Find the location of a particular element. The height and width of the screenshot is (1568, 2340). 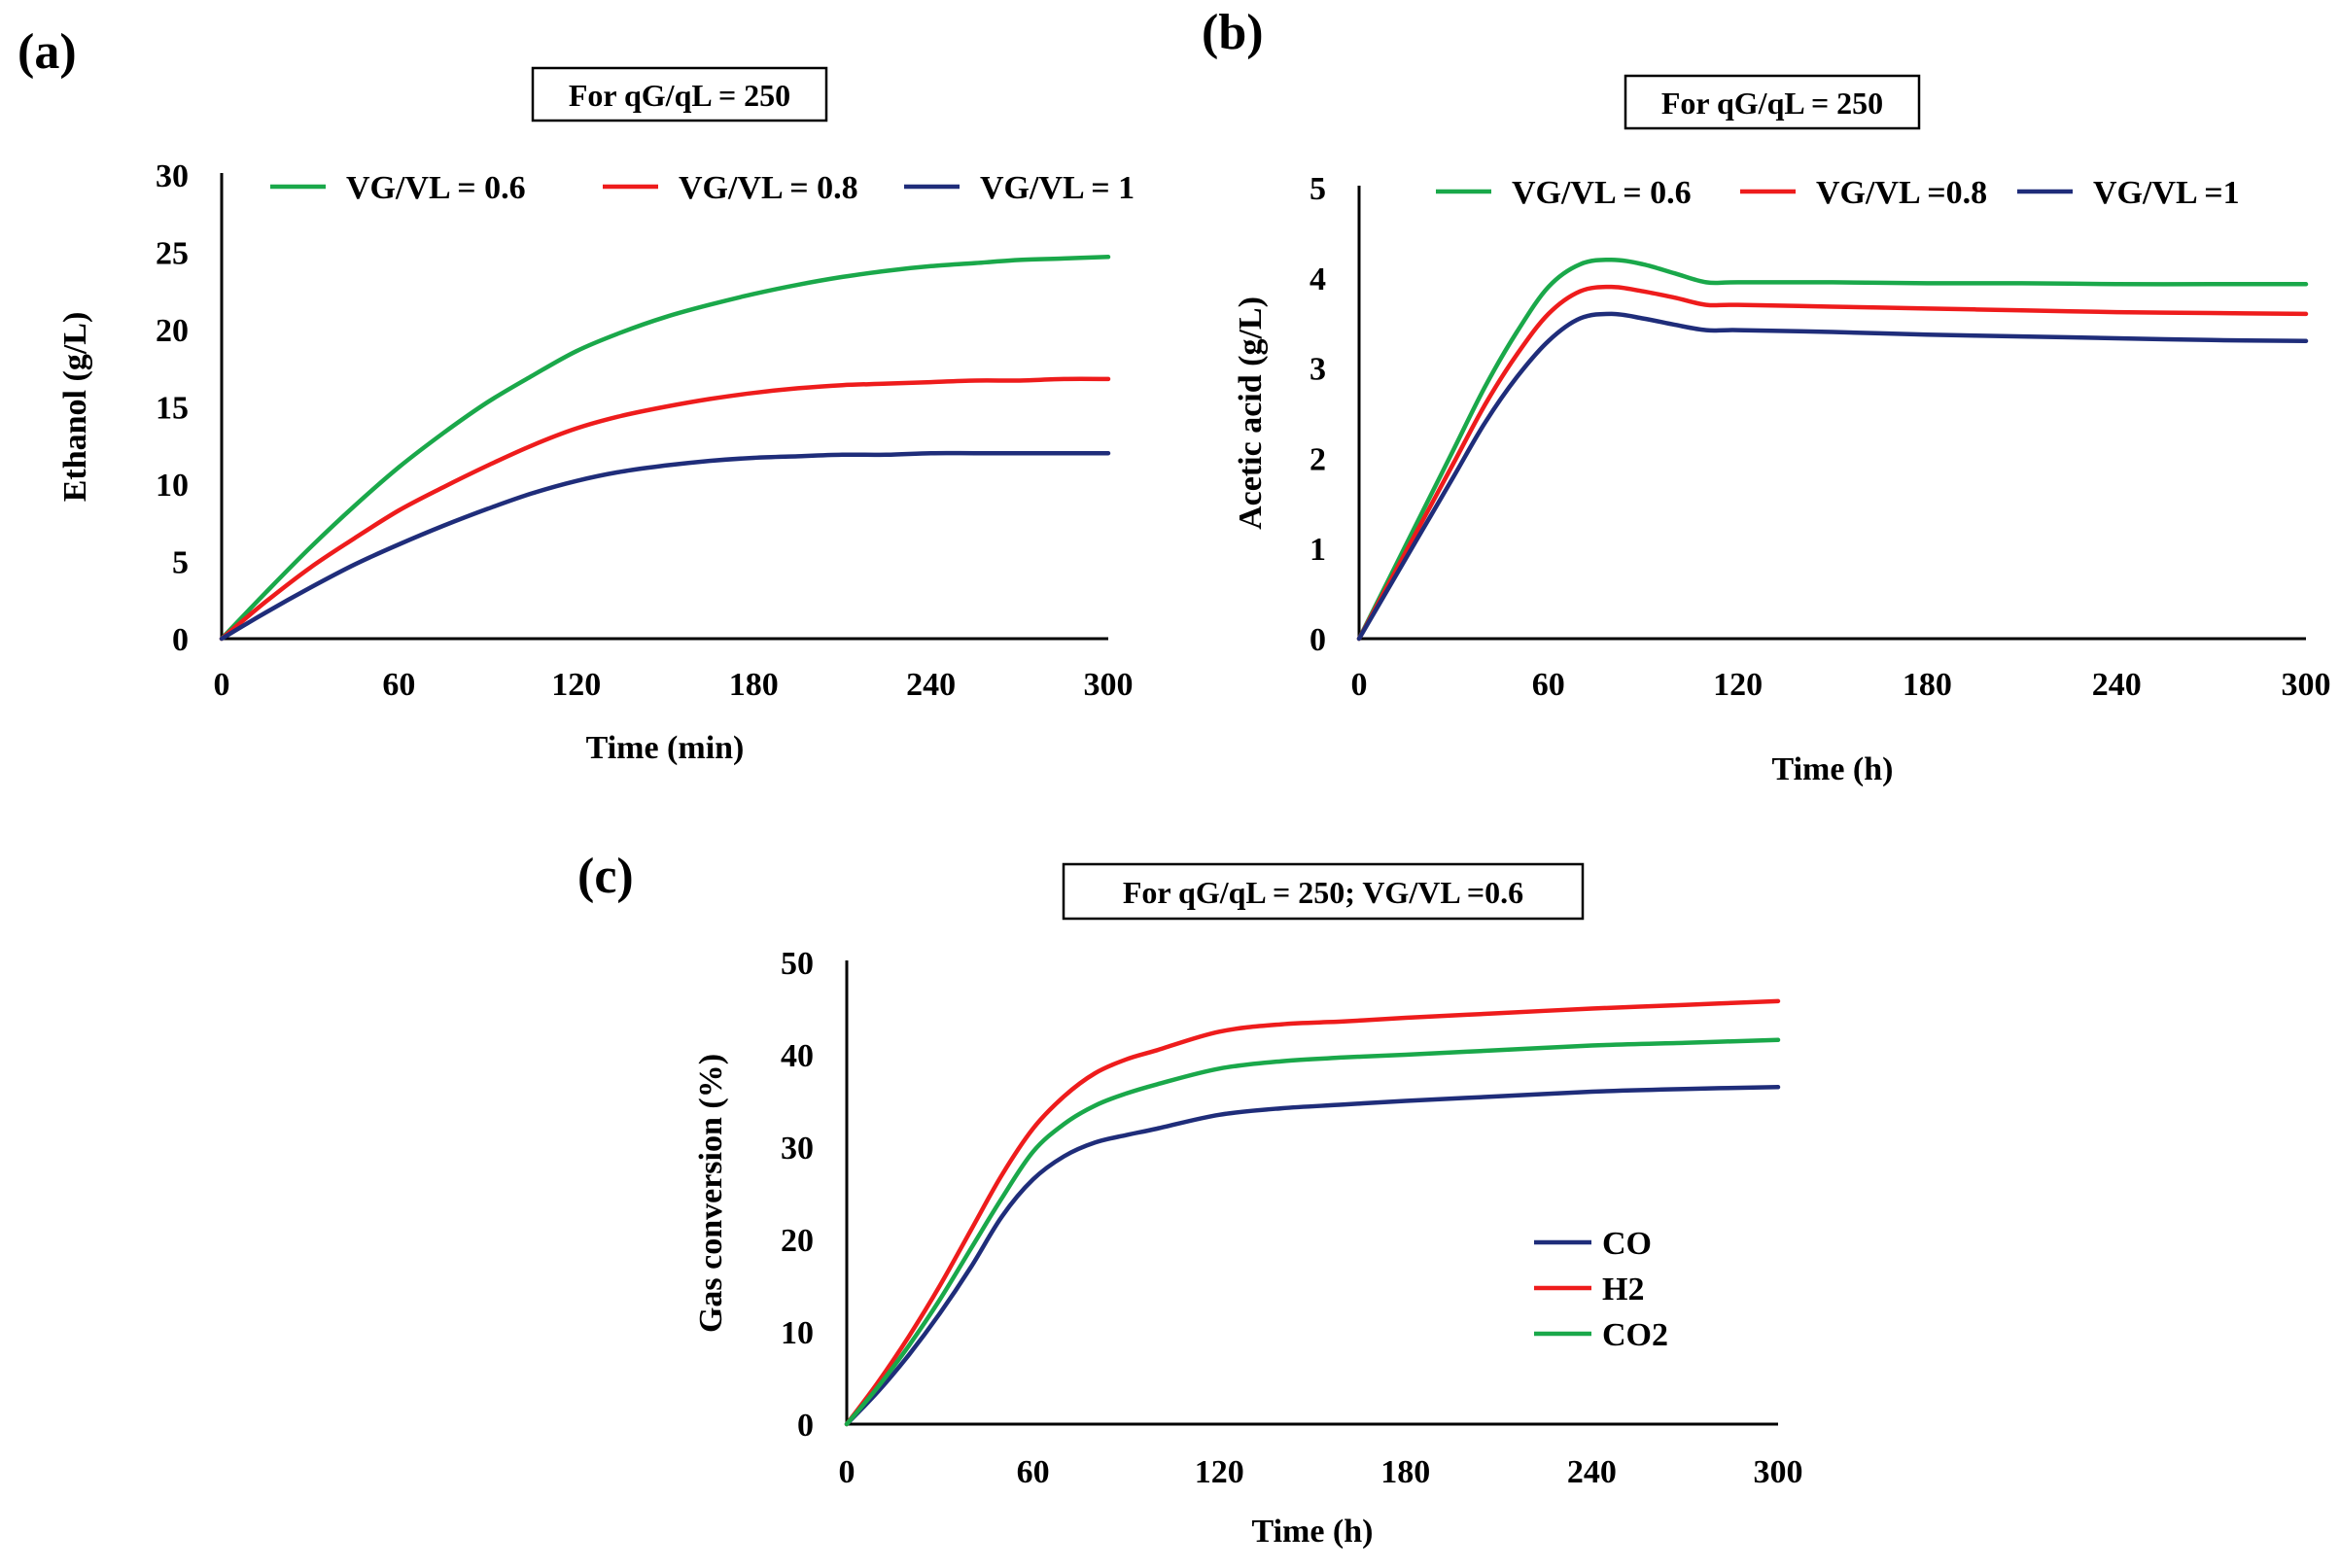

panel-b-title-box is located at coordinates (1772, 102).